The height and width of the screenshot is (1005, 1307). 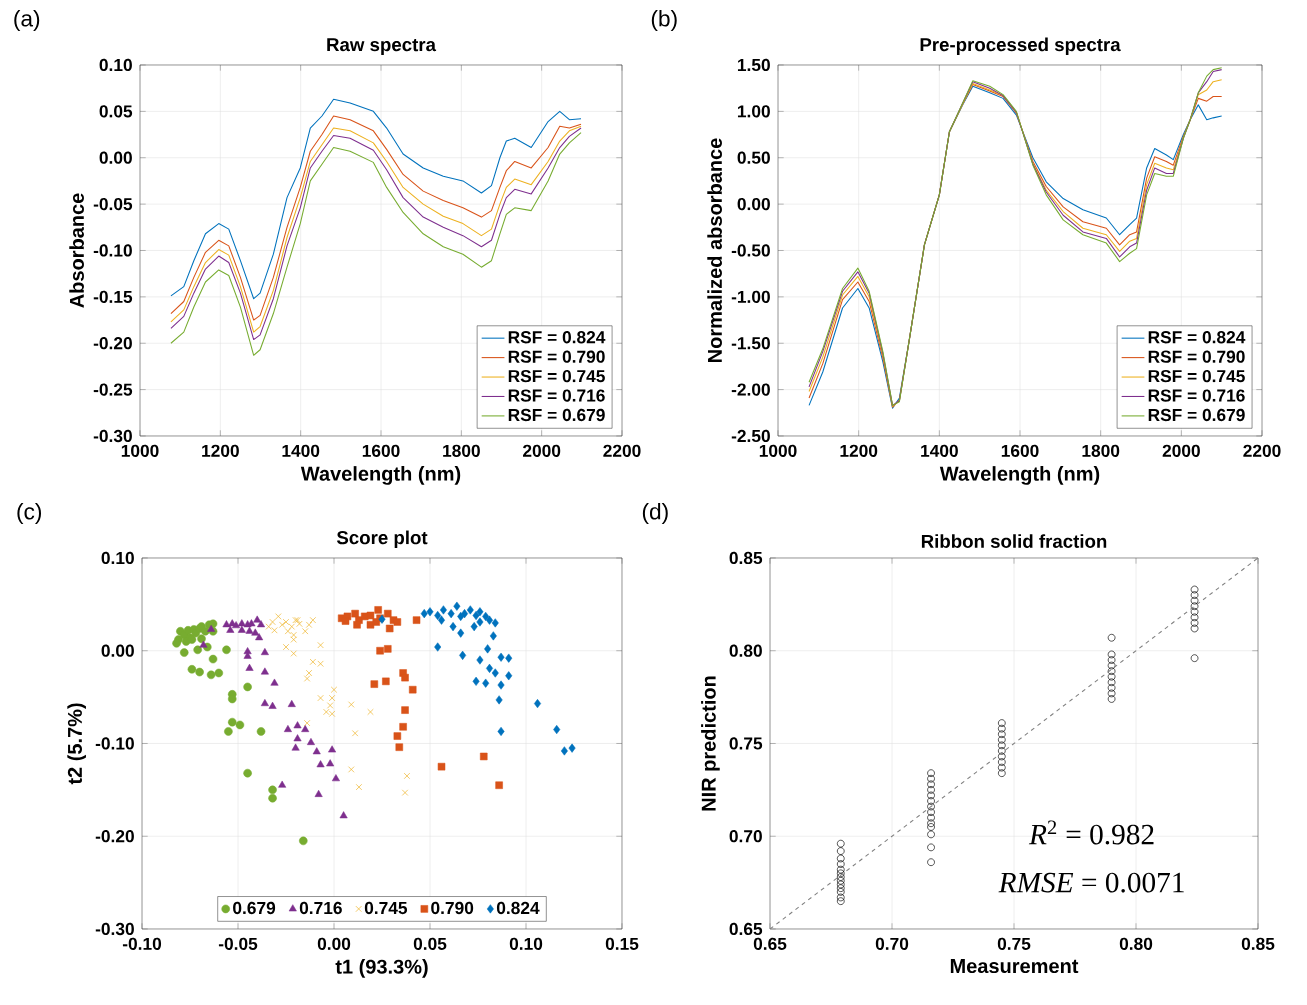 I want to click on x-tick-label: 0.85, so click(x=1258, y=943).